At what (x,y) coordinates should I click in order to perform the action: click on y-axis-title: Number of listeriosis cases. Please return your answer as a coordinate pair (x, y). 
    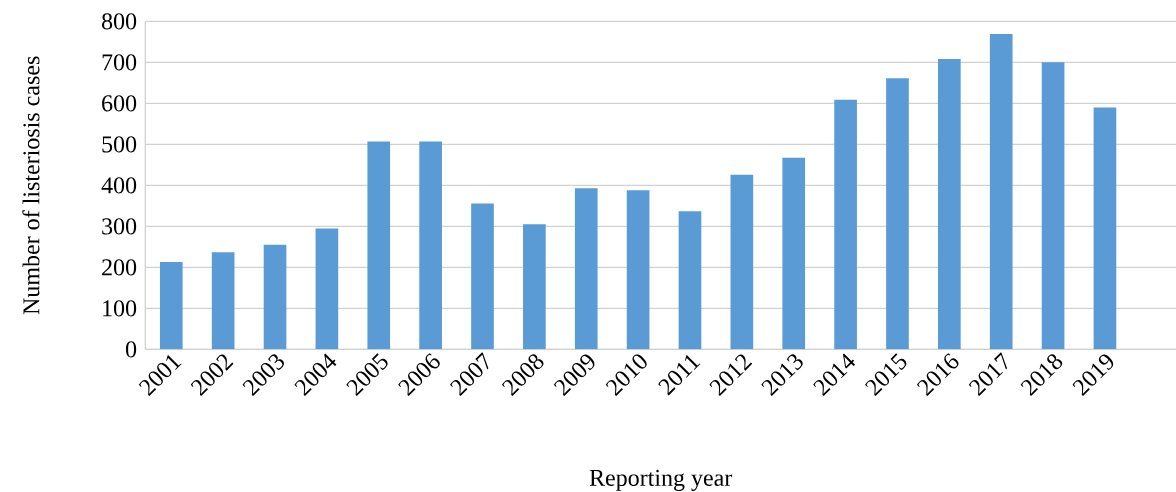
    Looking at the image, I should click on (31, 185).